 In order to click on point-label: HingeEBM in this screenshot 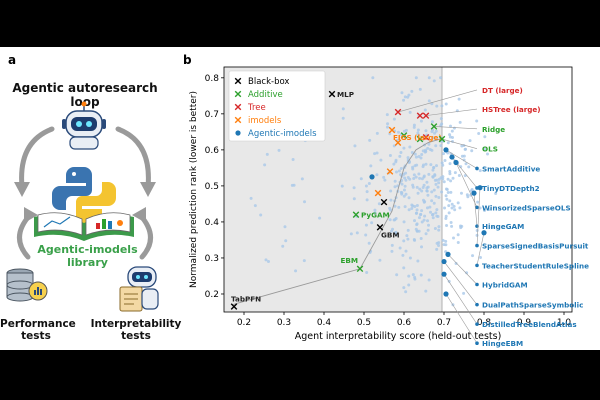, I will do `click(502, 343)`.